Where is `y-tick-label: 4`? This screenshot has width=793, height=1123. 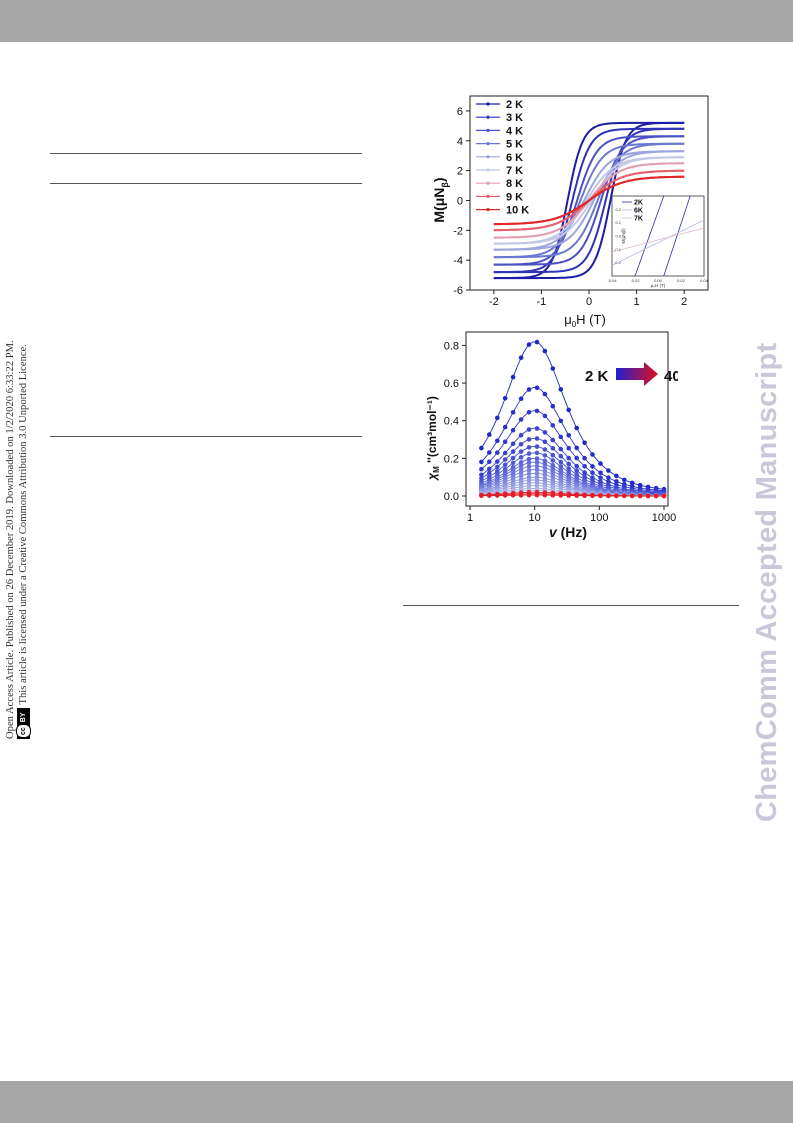
y-tick-label: 4 is located at coordinates (460, 142).